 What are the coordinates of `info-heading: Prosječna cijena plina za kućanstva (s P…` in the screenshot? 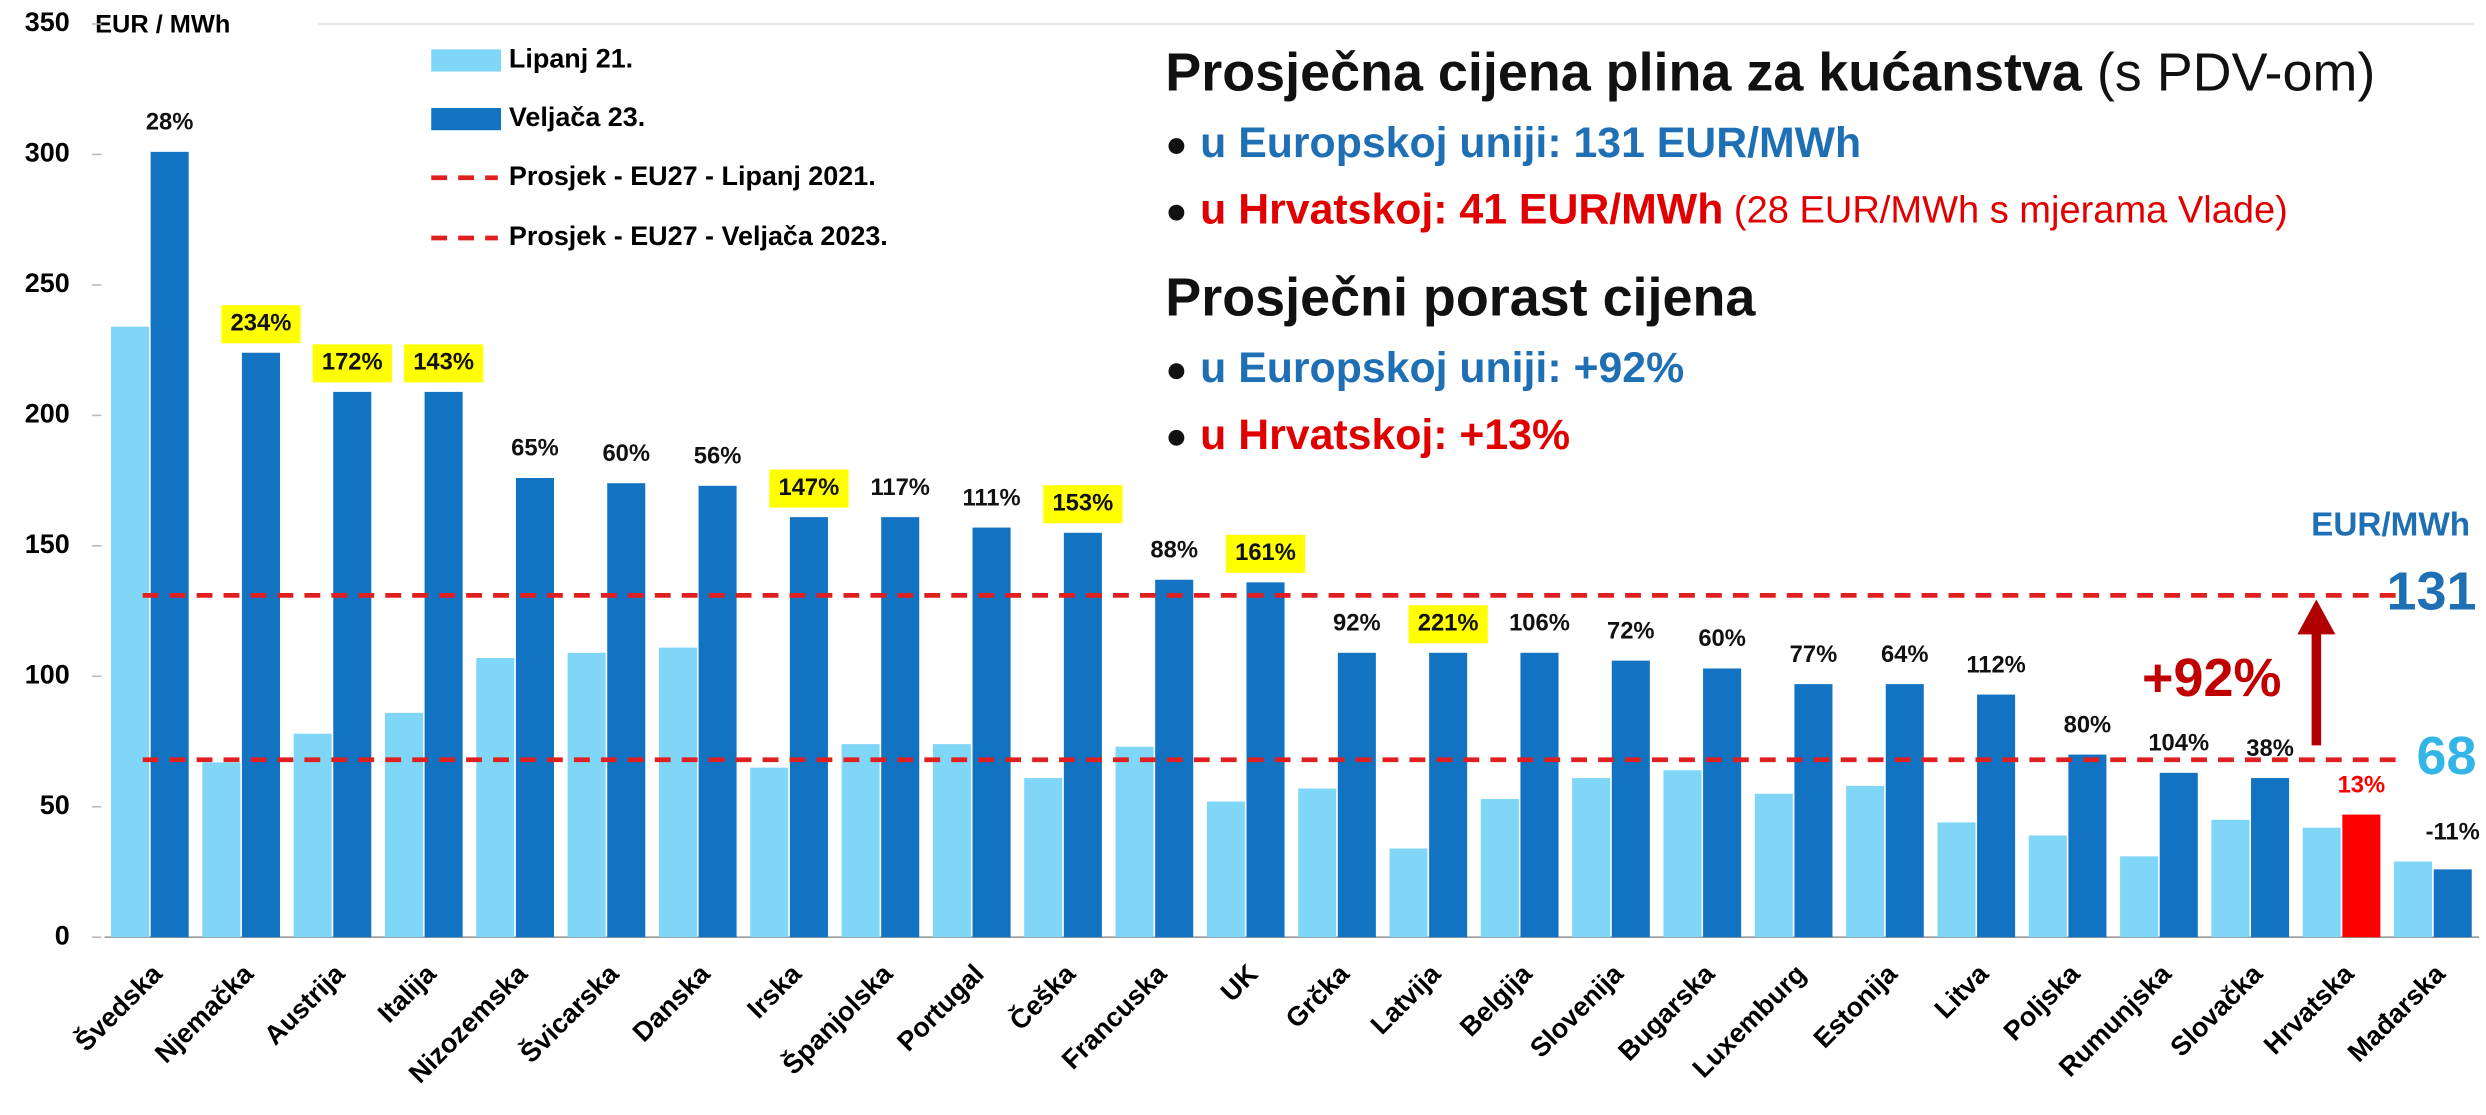 It's located at (1770, 73).